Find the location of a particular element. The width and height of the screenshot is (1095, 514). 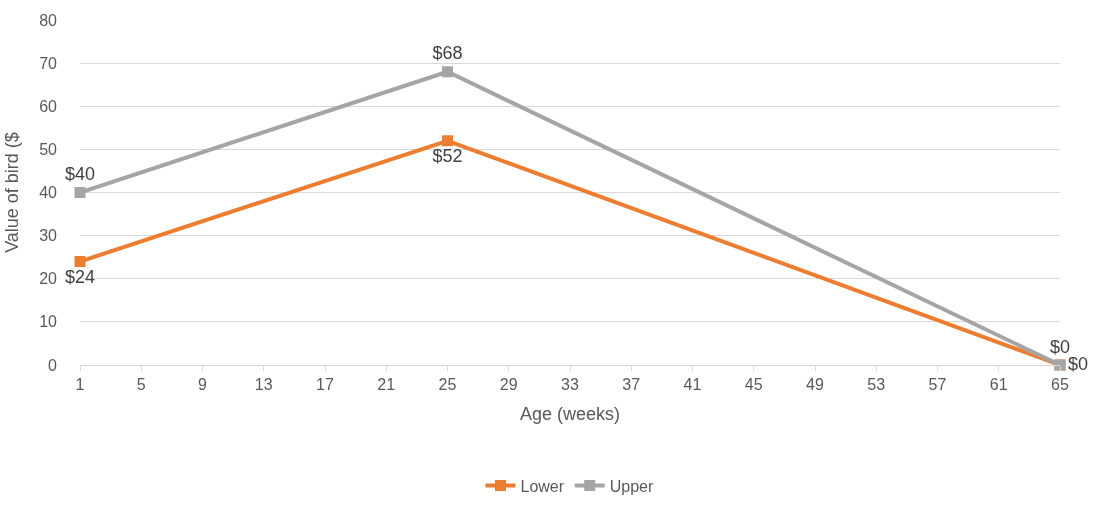

y-tick-label: 80 is located at coordinates (48, 20).